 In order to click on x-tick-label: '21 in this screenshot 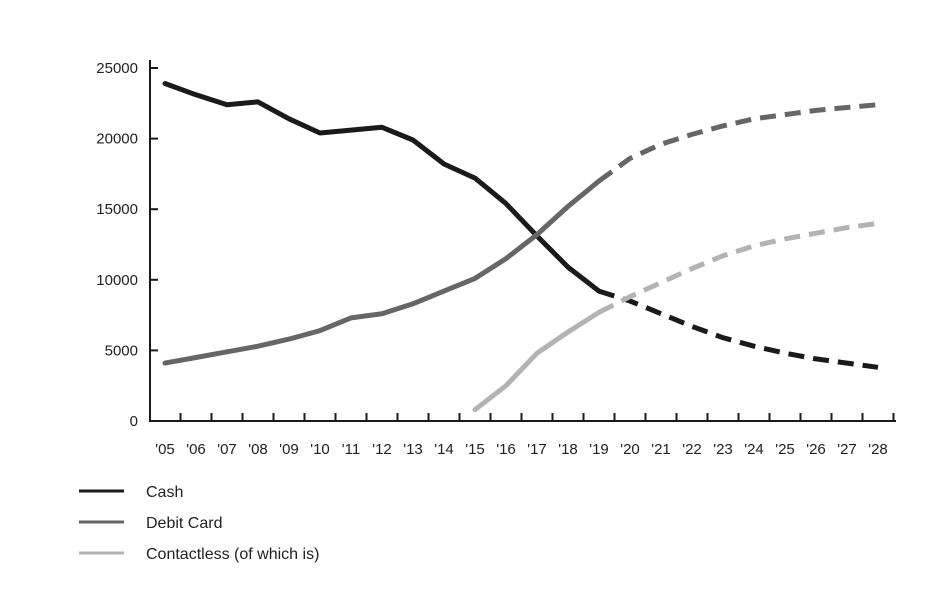, I will do `click(661, 449)`.